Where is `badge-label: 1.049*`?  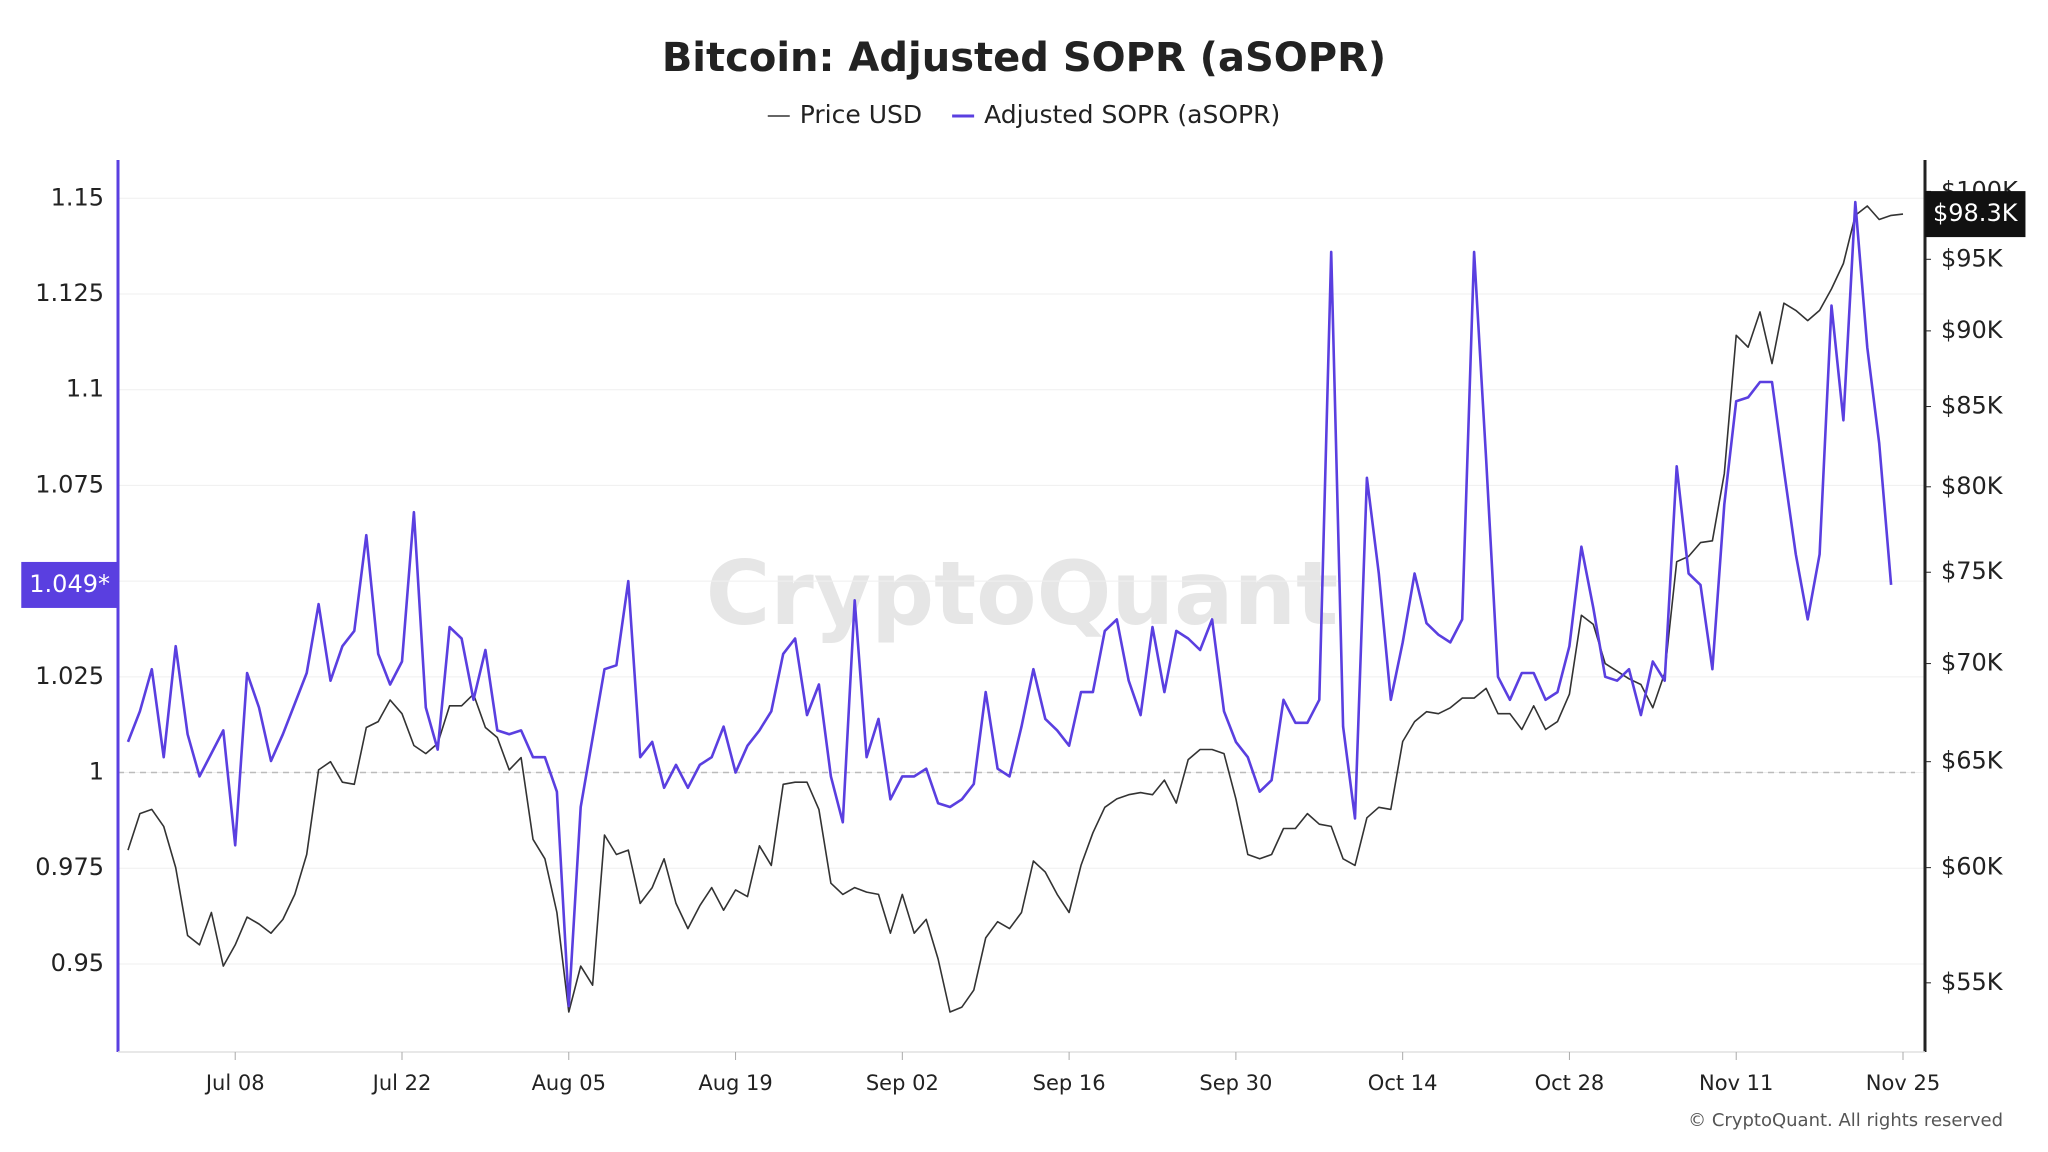 badge-label: 1.049* is located at coordinates (69, 584).